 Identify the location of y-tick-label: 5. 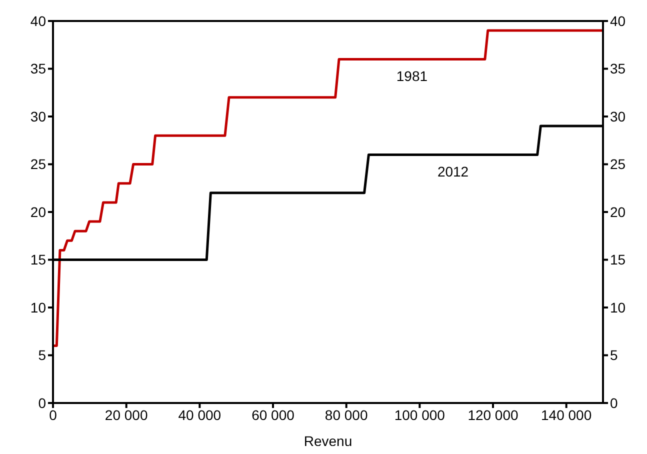
(42, 355).